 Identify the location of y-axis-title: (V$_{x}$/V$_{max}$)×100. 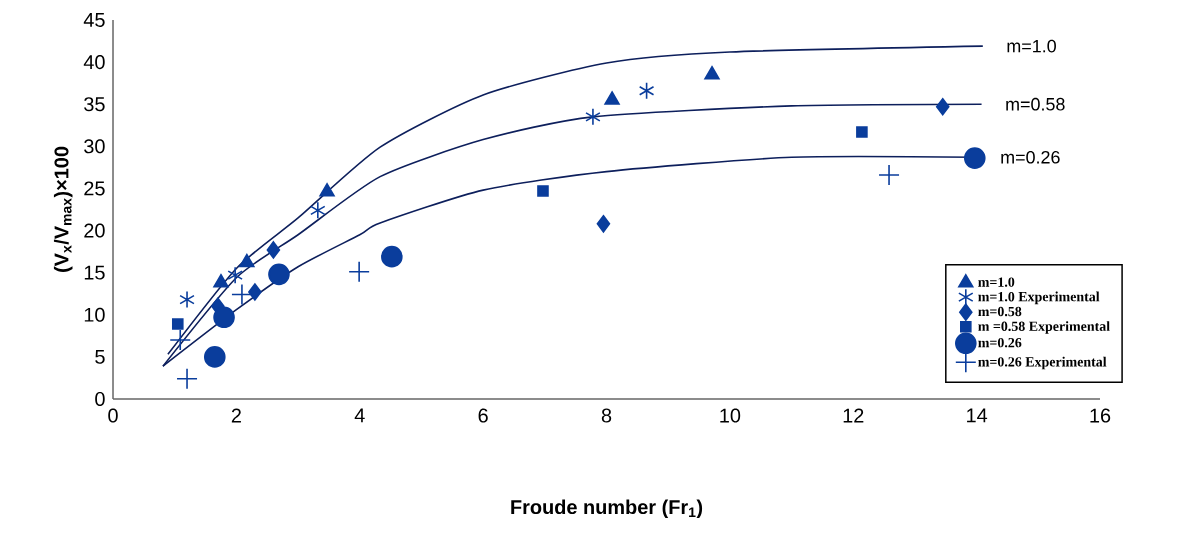
(63, 209).